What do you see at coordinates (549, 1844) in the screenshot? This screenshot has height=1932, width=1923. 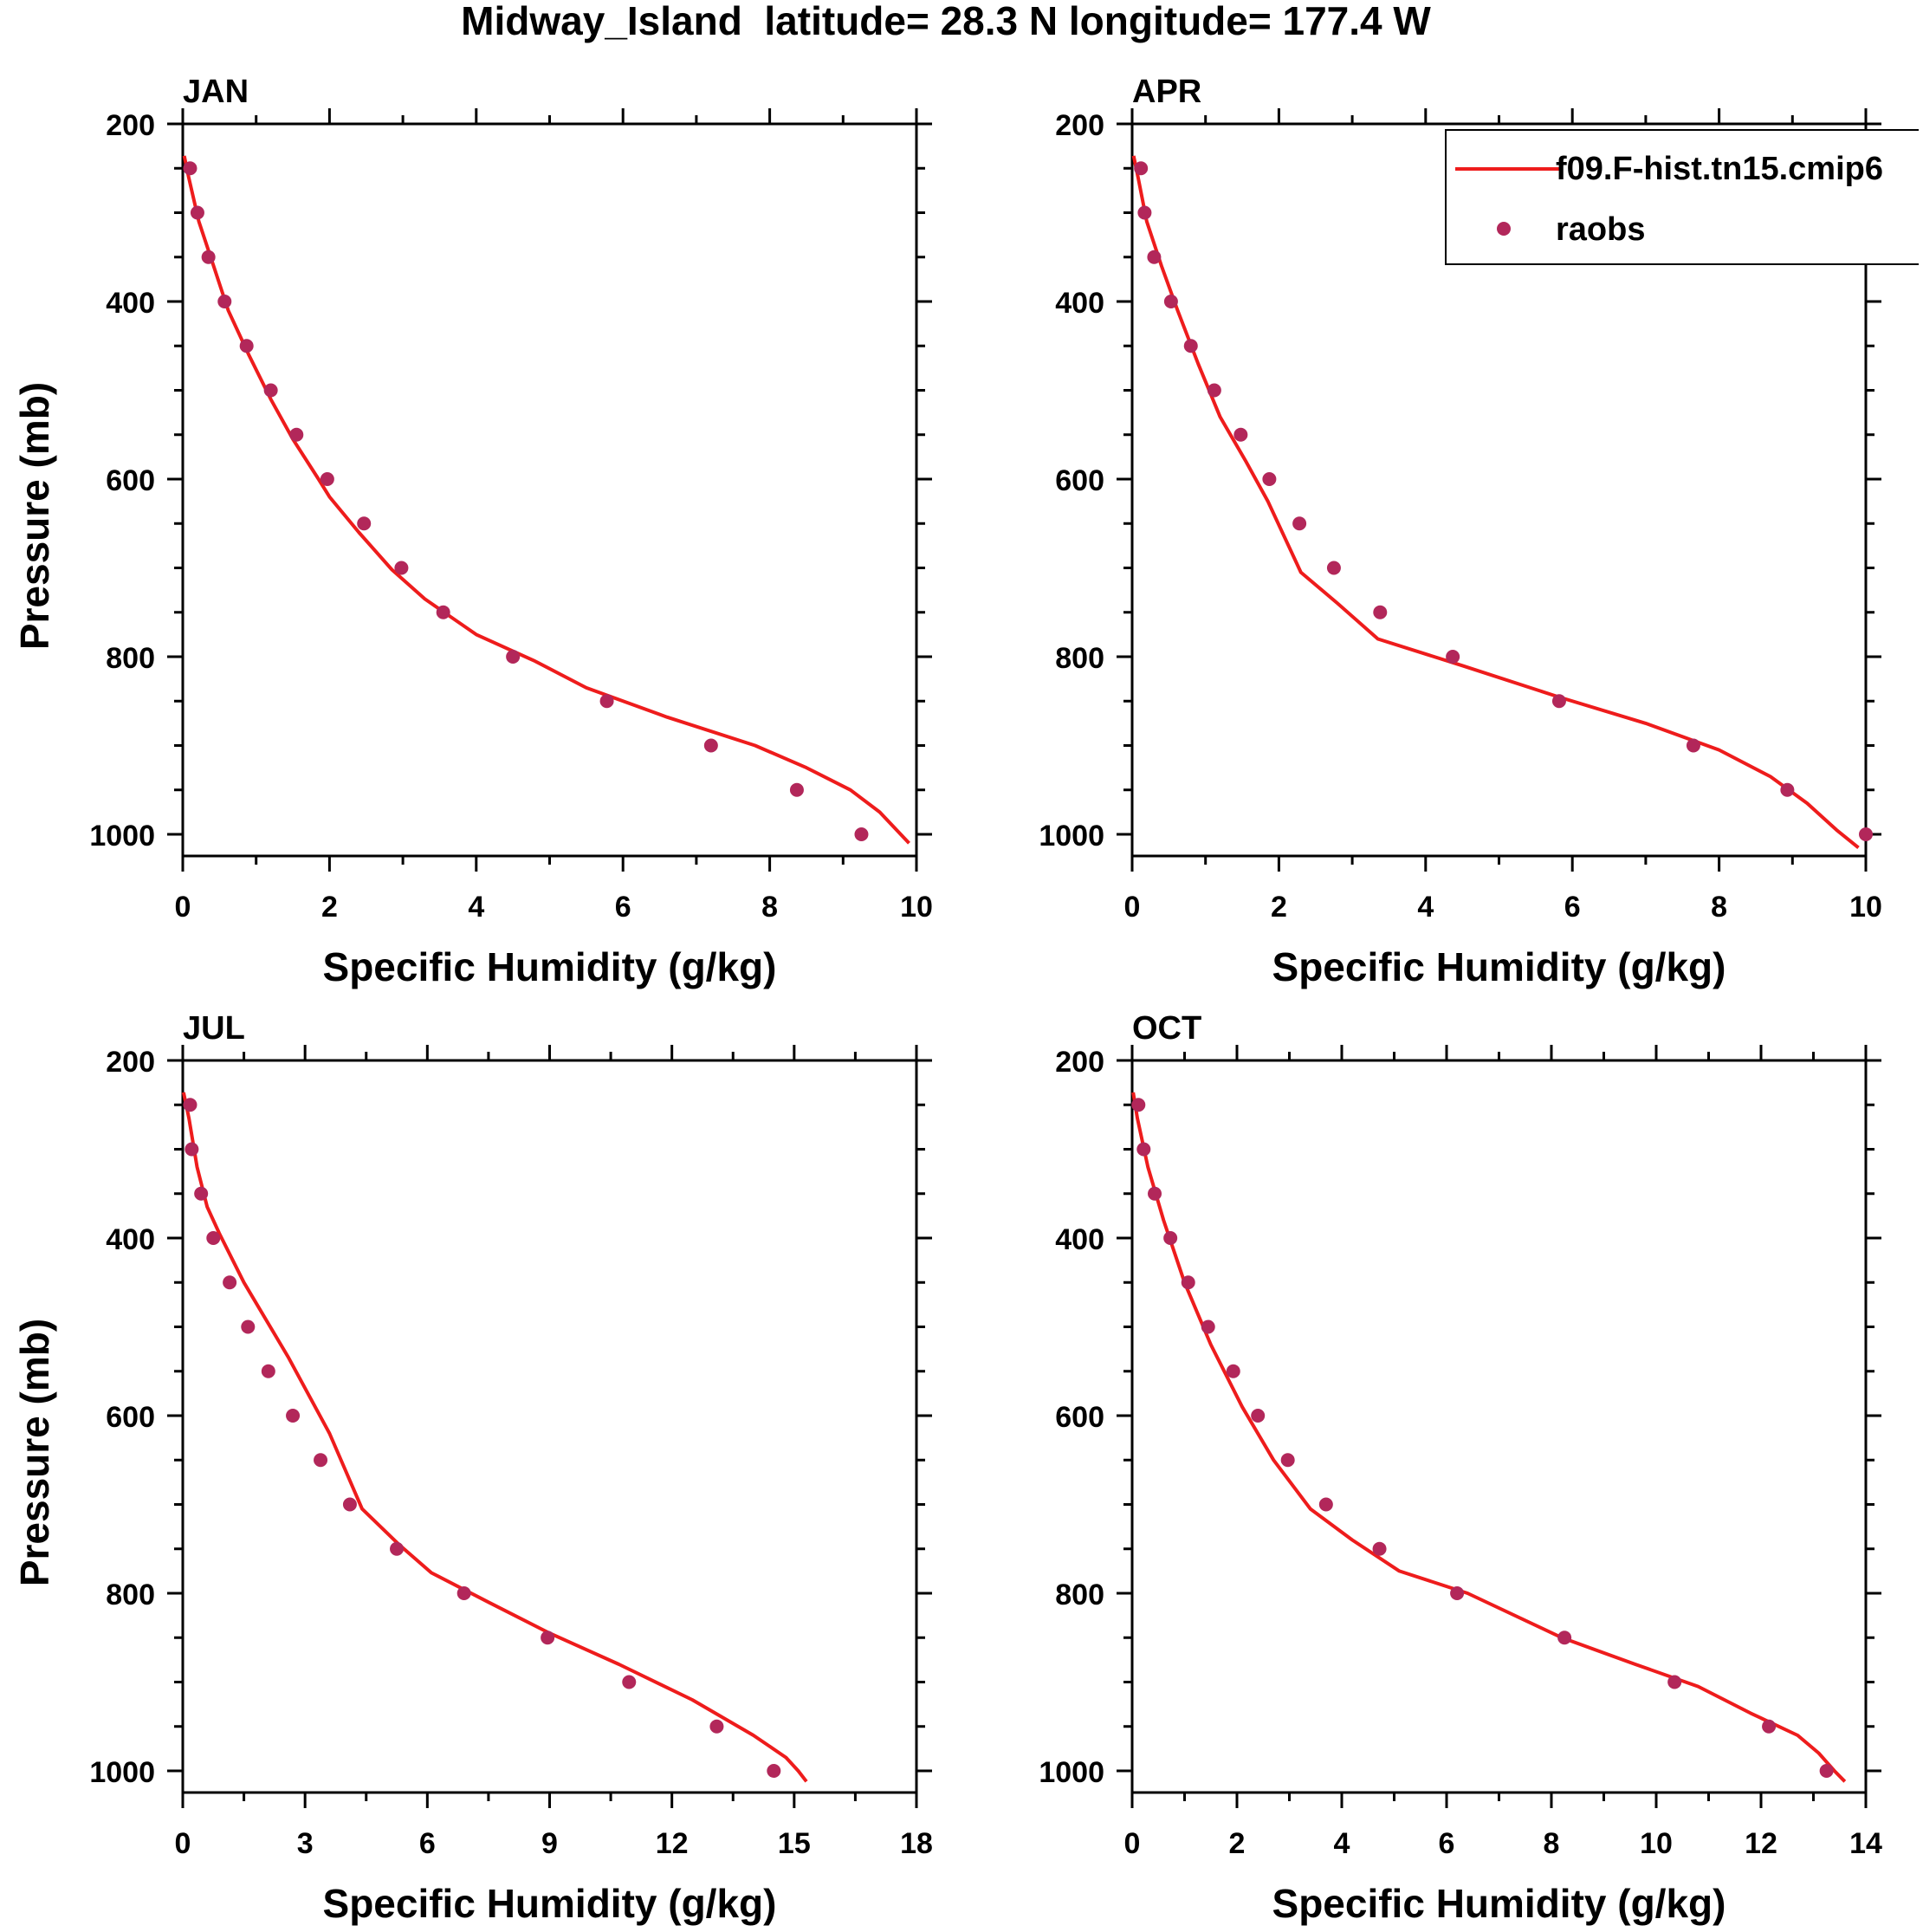 I see `x-tick-label: 9` at bounding box center [549, 1844].